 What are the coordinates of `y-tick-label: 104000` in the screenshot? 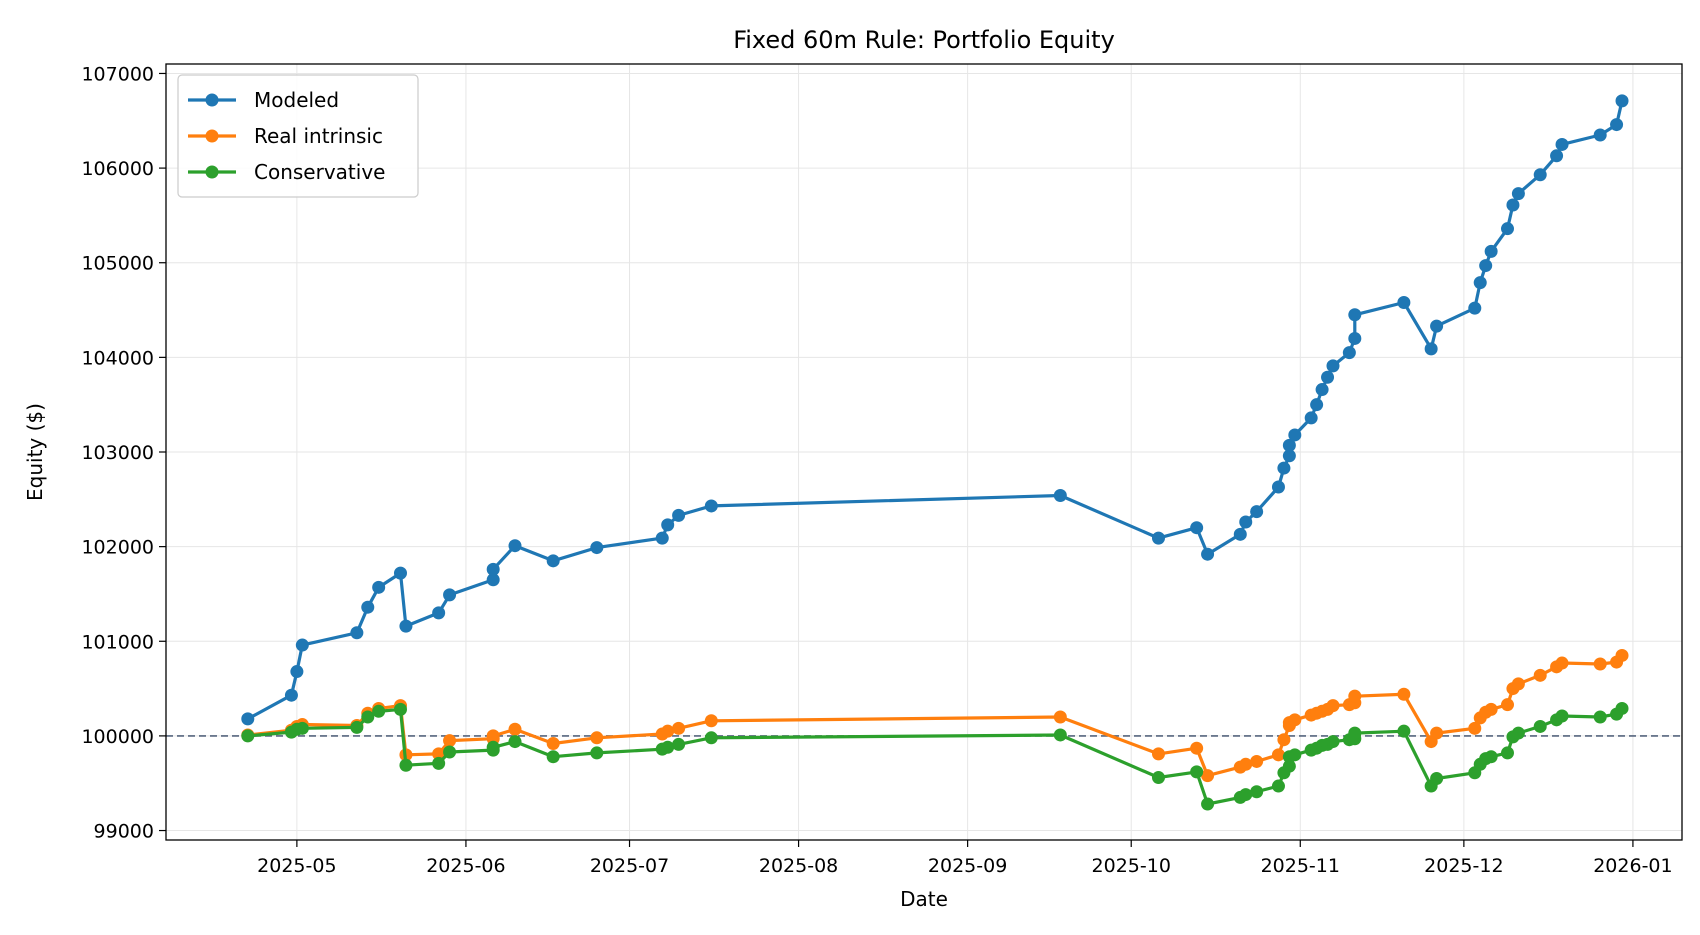 It's located at (117, 358).